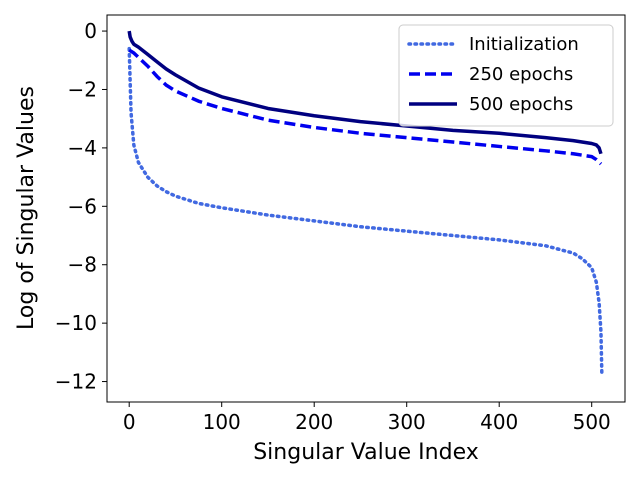 The height and width of the screenshot is (480, 640). I want to click on x-tick-label: 400, so click(499, 422).